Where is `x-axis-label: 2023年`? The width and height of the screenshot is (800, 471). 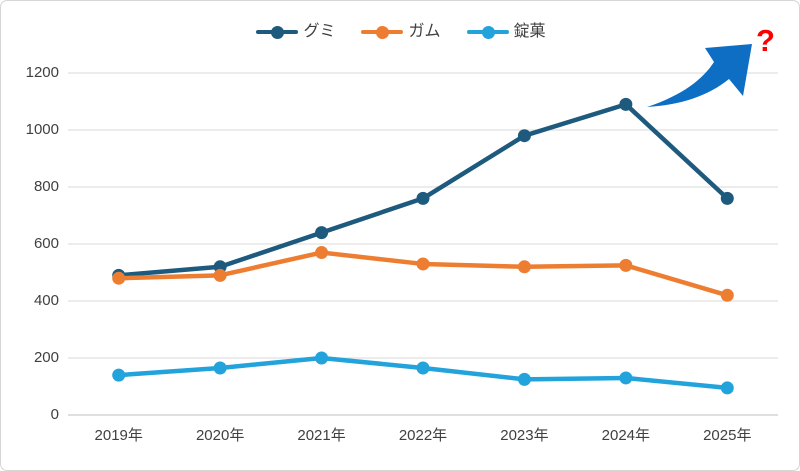 x-axis-label: 2023年 is located at coordinates (524, 435).